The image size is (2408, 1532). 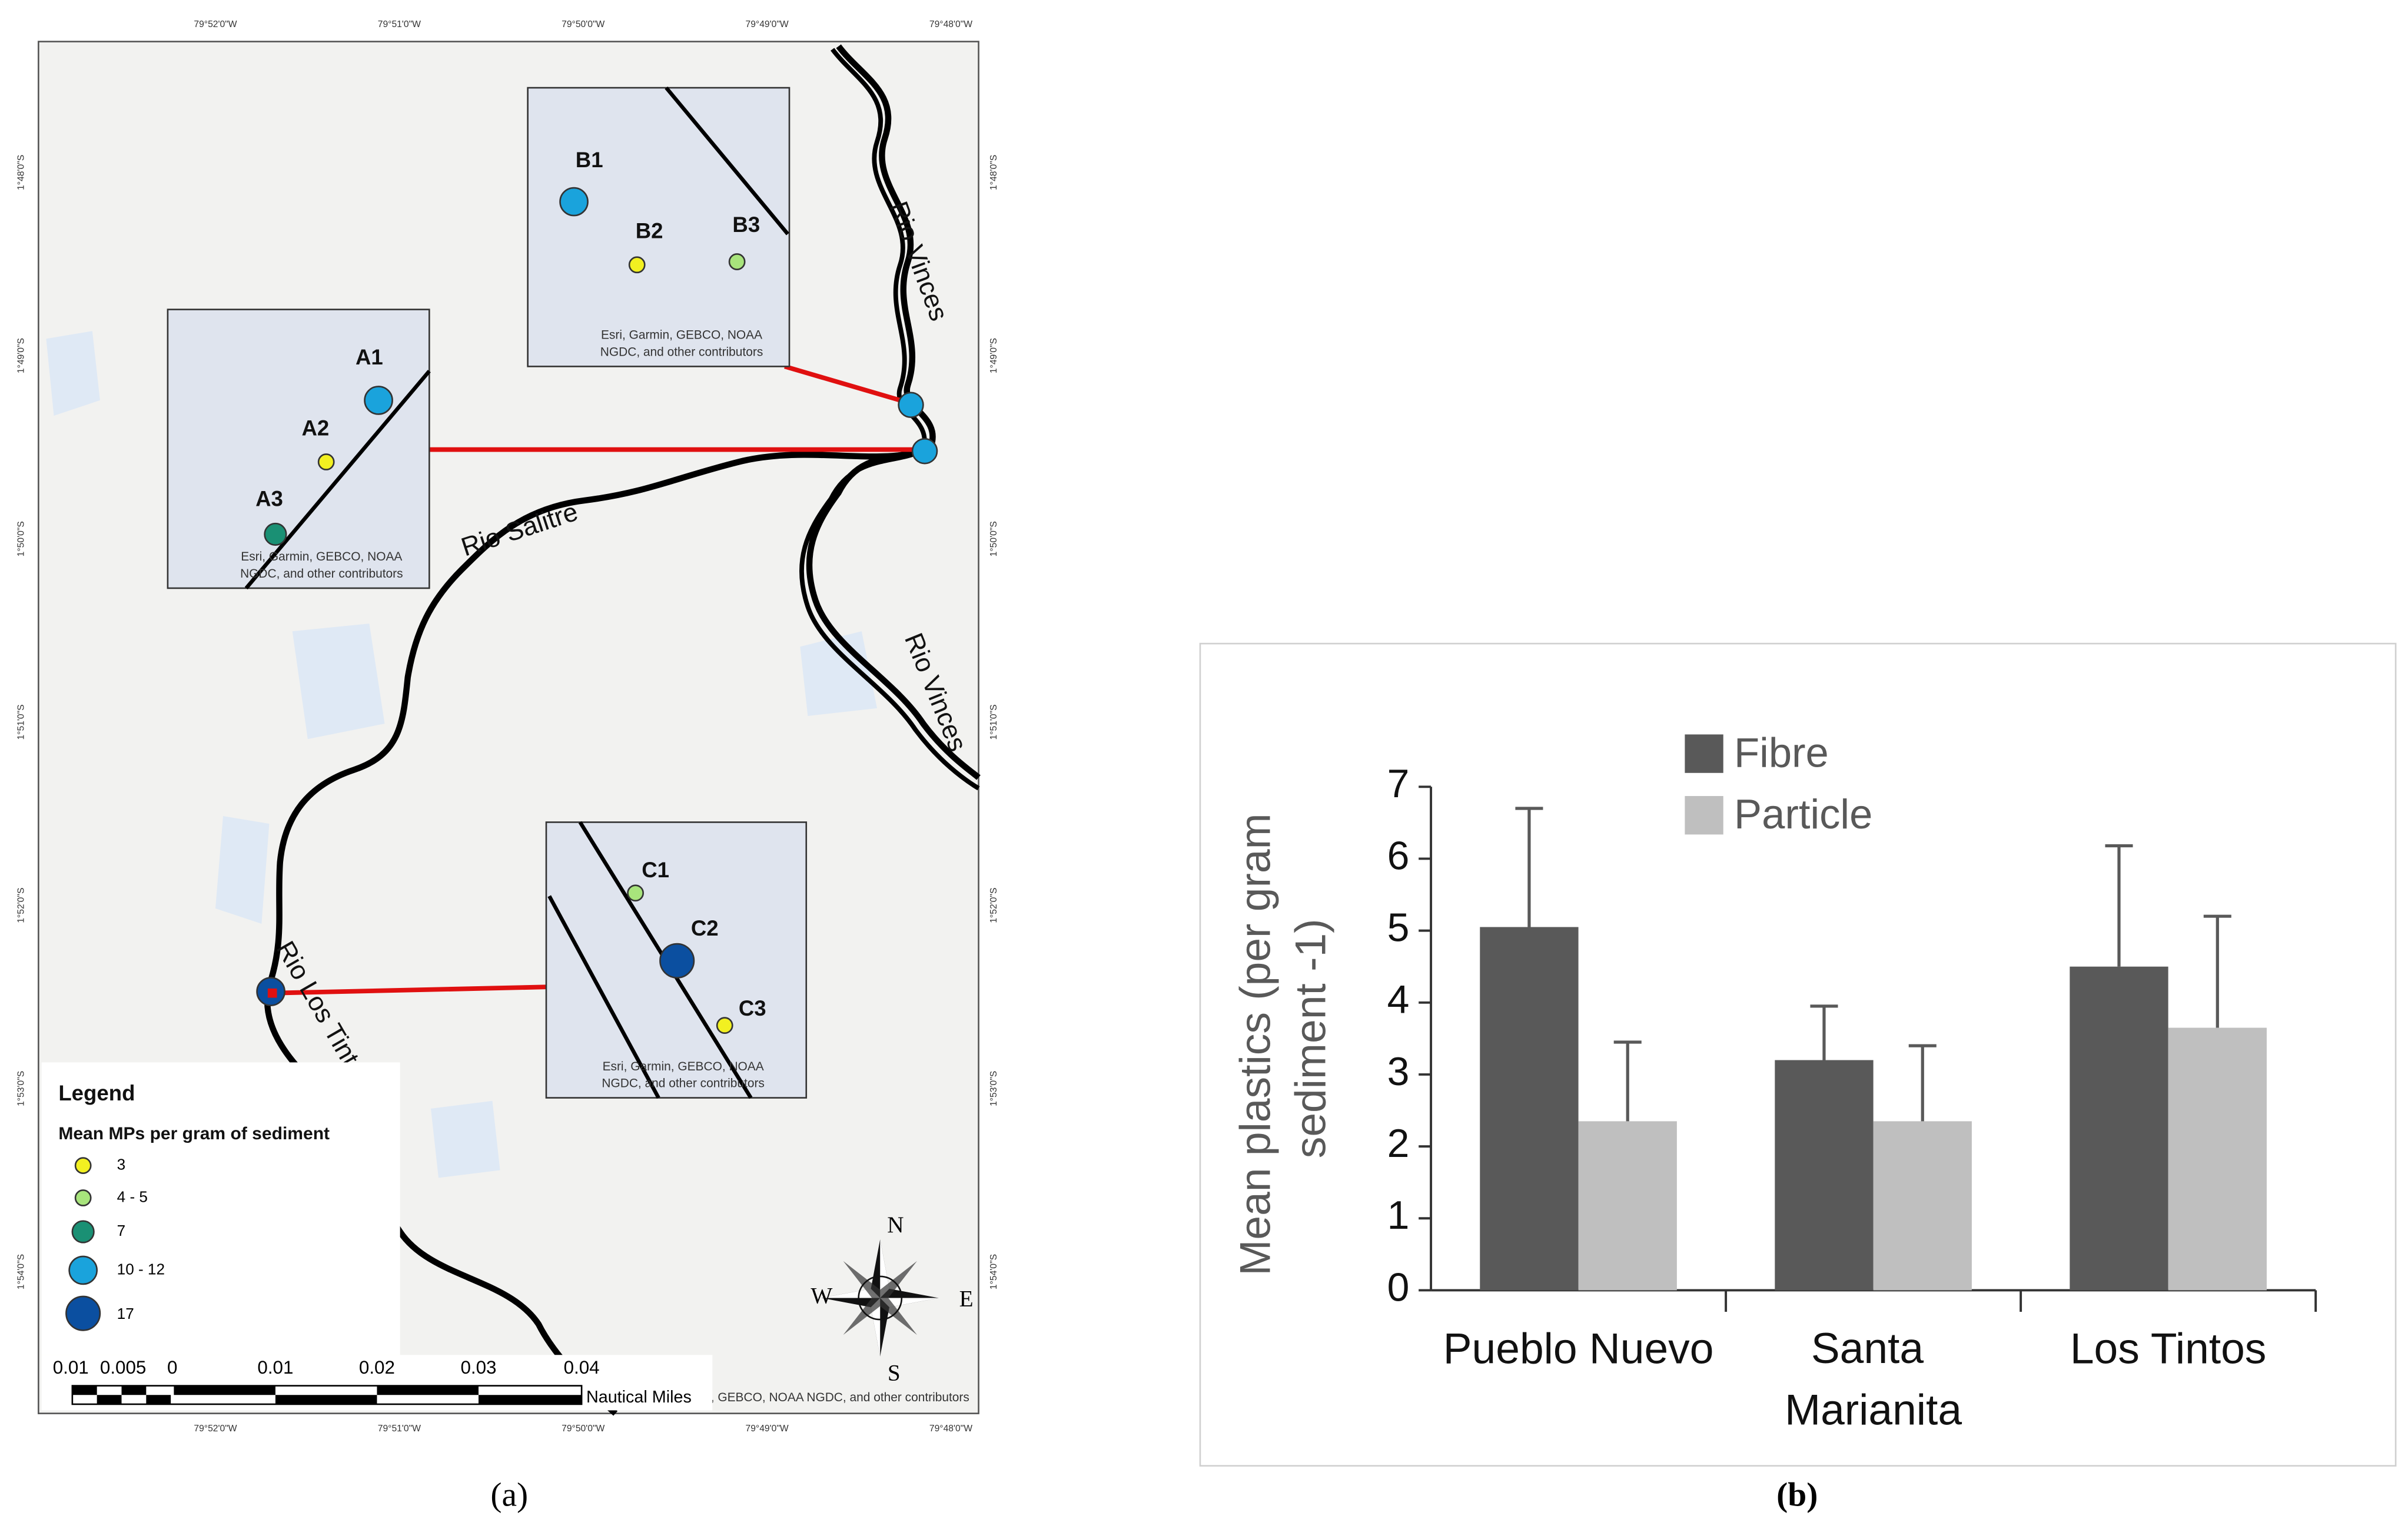 What do you see at coordinates (1781, 752) in the screenshot?
I see `legend-label: Fibre` at bounding box center [1781, 752].